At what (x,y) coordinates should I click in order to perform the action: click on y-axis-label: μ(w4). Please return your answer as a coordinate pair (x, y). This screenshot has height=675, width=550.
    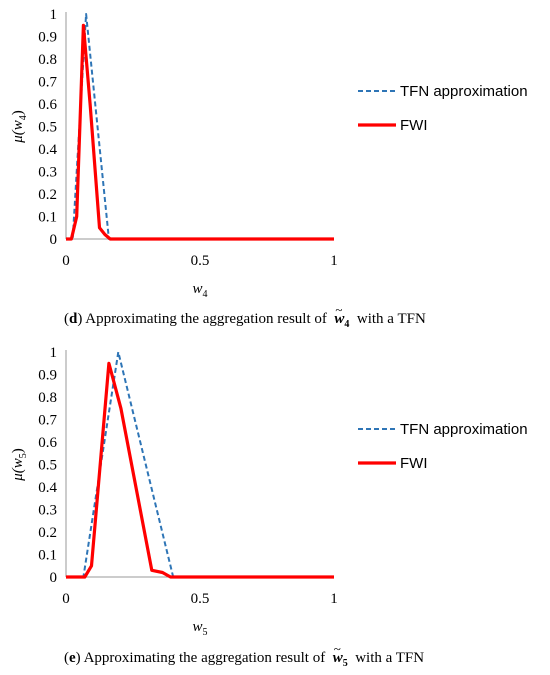
    Looking at the image, I should click on (19, 127).